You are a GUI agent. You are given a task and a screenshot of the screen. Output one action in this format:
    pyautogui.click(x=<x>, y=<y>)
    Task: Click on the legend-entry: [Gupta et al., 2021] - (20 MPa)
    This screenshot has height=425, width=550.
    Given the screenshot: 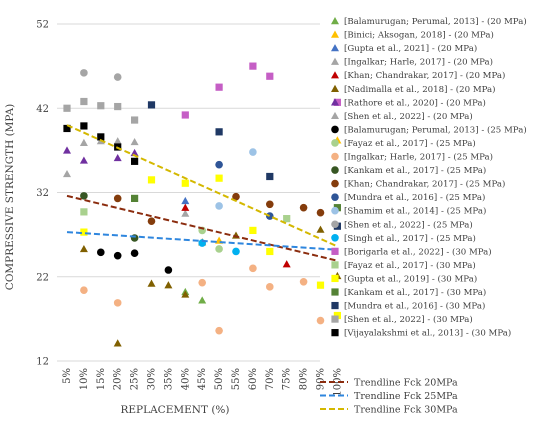 What is the action you would take?
    pyautogui.click(x=410, y=48)
    